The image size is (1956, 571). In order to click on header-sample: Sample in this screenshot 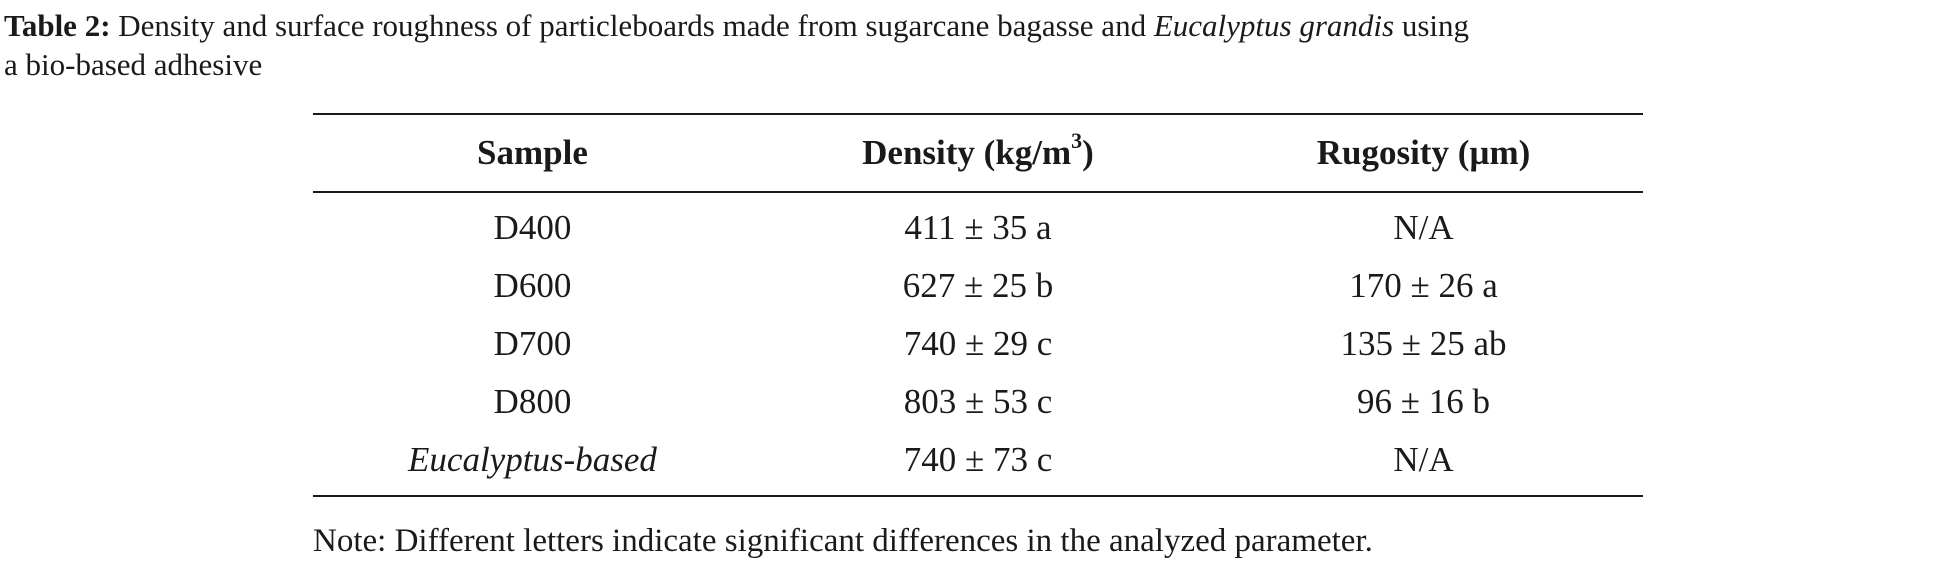, I will do `click(532, 152)`.